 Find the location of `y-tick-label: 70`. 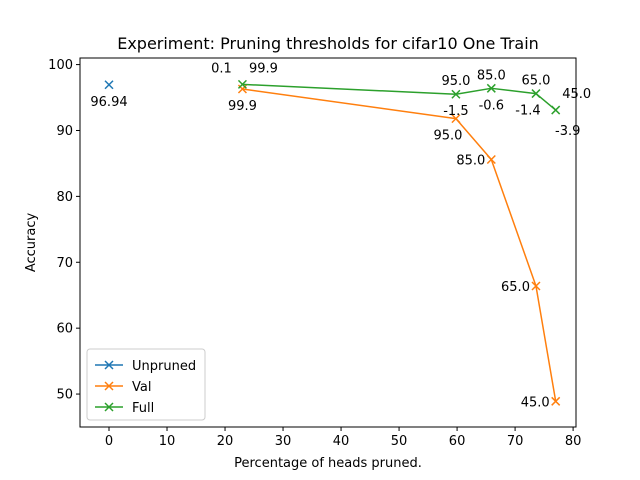

y-tick-label: 70 is located at coordinates (64, 263).